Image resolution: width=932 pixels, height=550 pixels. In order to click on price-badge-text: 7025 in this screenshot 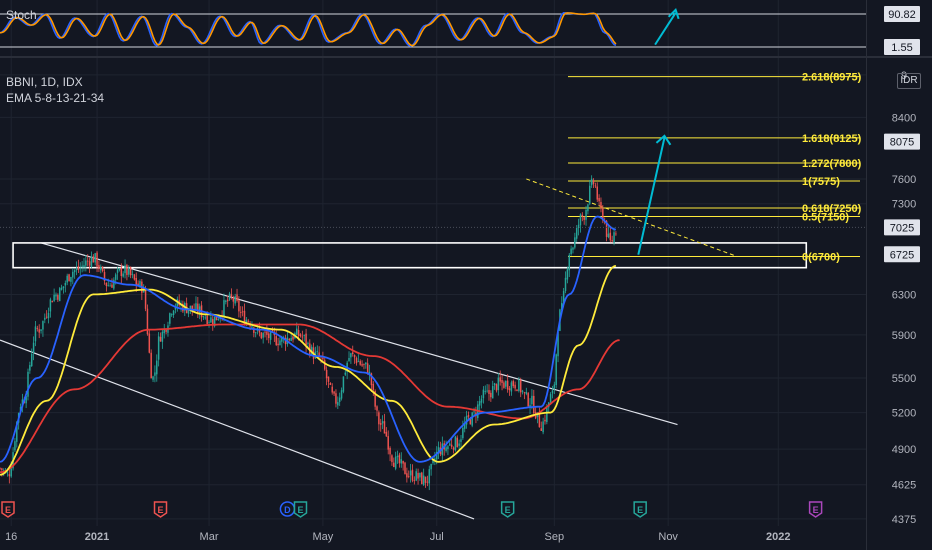, I will do `click(902, 228)`.